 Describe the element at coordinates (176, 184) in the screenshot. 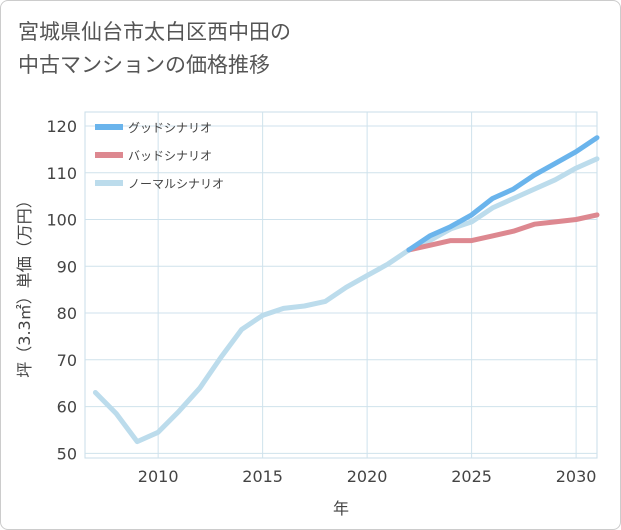

I see `legend-label: ノーマルシナリオ` at that location.